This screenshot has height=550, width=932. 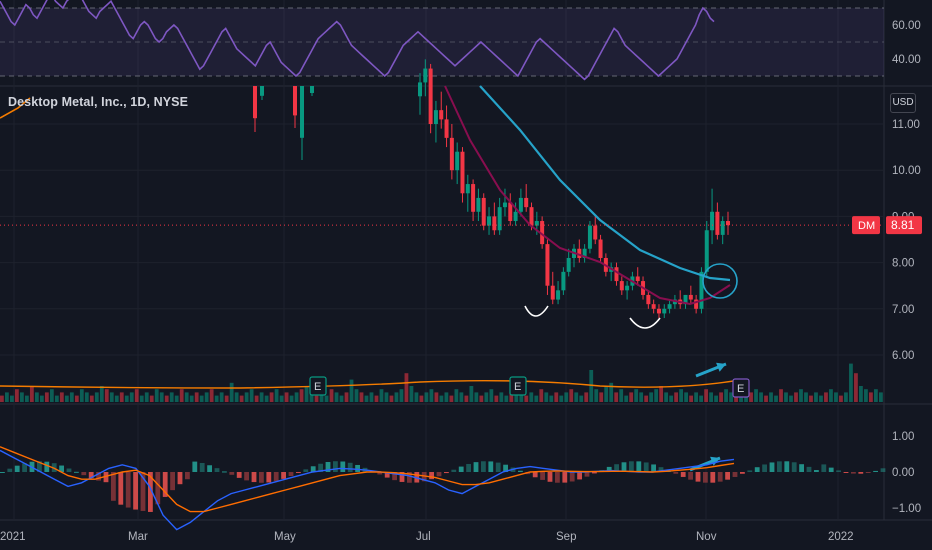 I want to click on time-axis-label: Nov, so click(x=706, y=537).